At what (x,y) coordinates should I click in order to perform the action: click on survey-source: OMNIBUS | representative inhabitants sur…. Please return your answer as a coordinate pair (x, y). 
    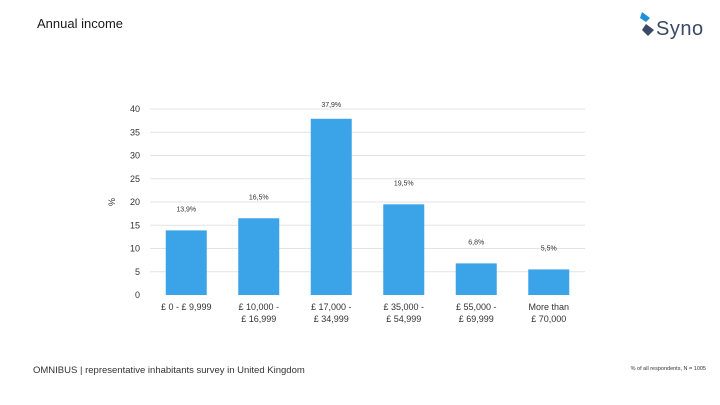
    Looking at the image, I should click on (169, 370).